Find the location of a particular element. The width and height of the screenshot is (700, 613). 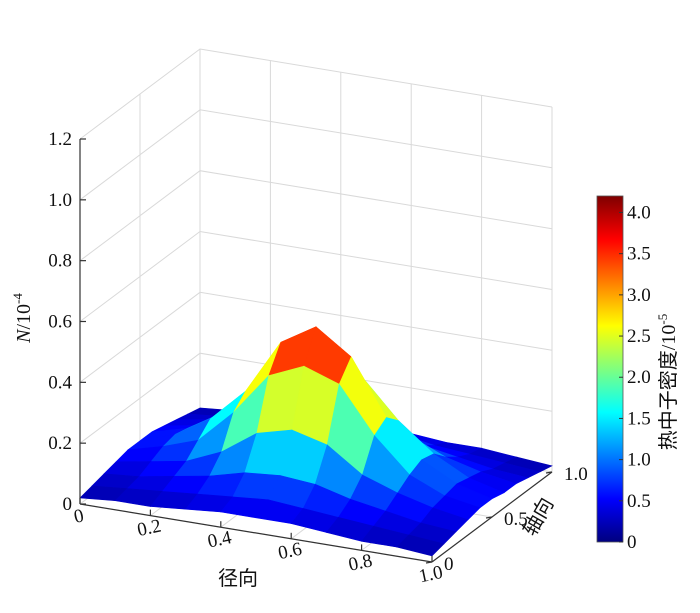

z-tick-label: 0.2 is located at coordinates (60, 443).